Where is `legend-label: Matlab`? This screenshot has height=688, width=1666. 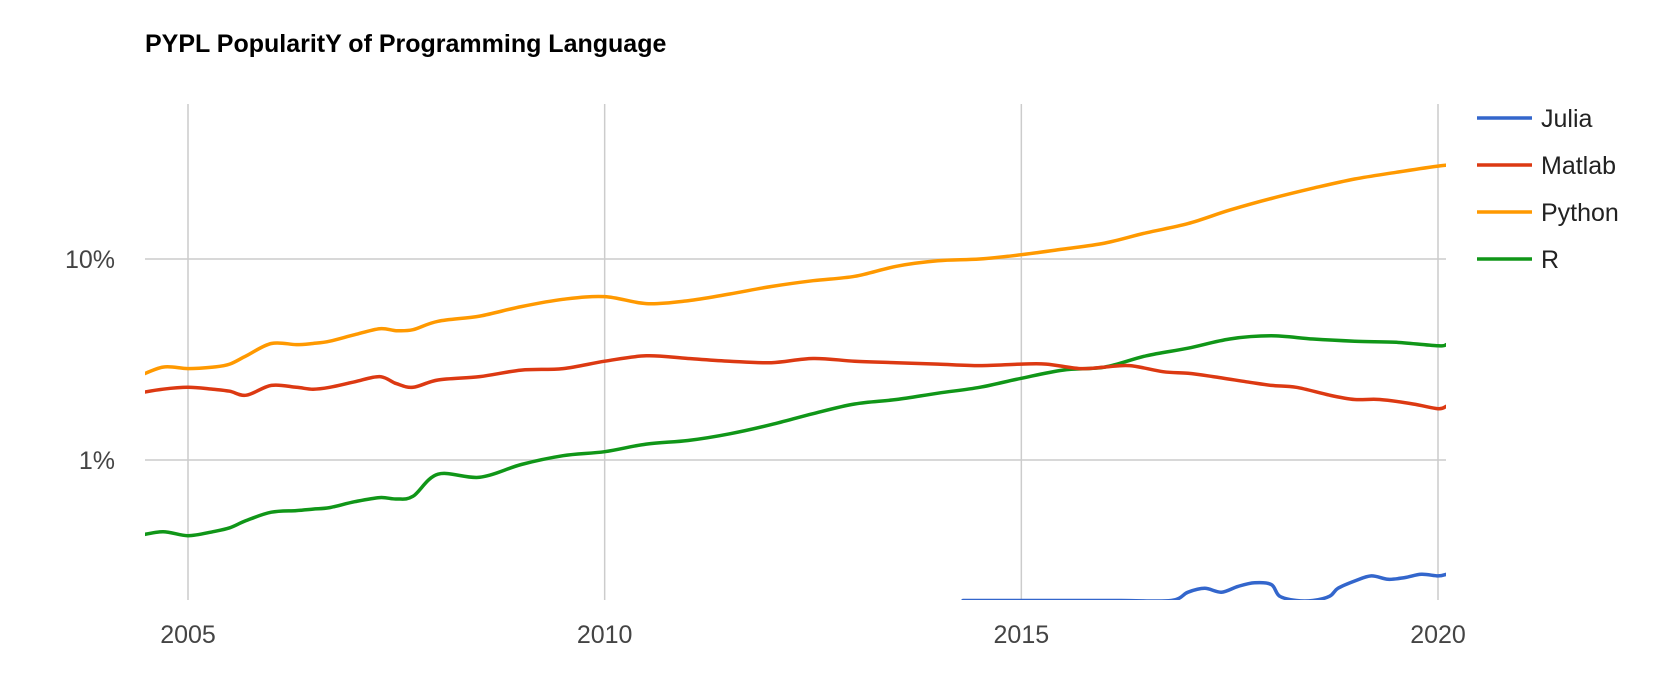 legend-label: Matlab is located at coordinates (1578, 166).